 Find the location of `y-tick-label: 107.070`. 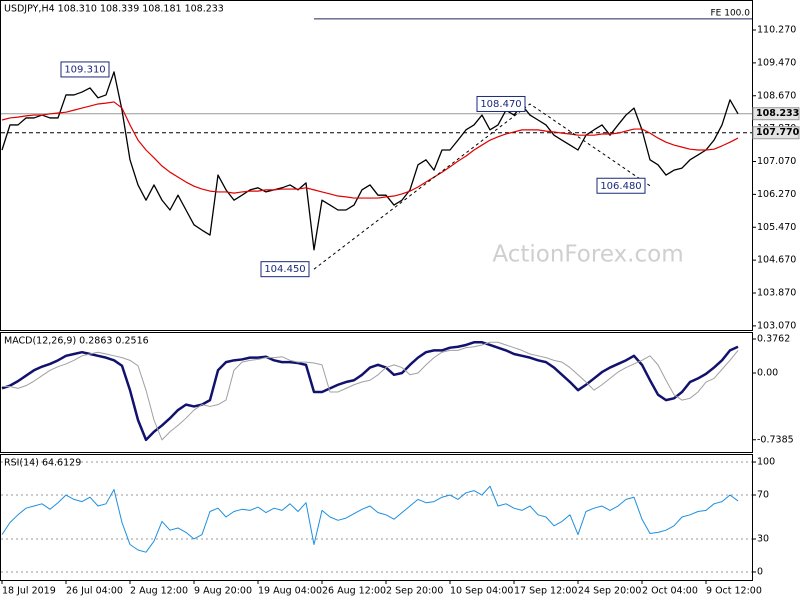

y-tick-label: 107.070 is located at coordinates (776, 161).